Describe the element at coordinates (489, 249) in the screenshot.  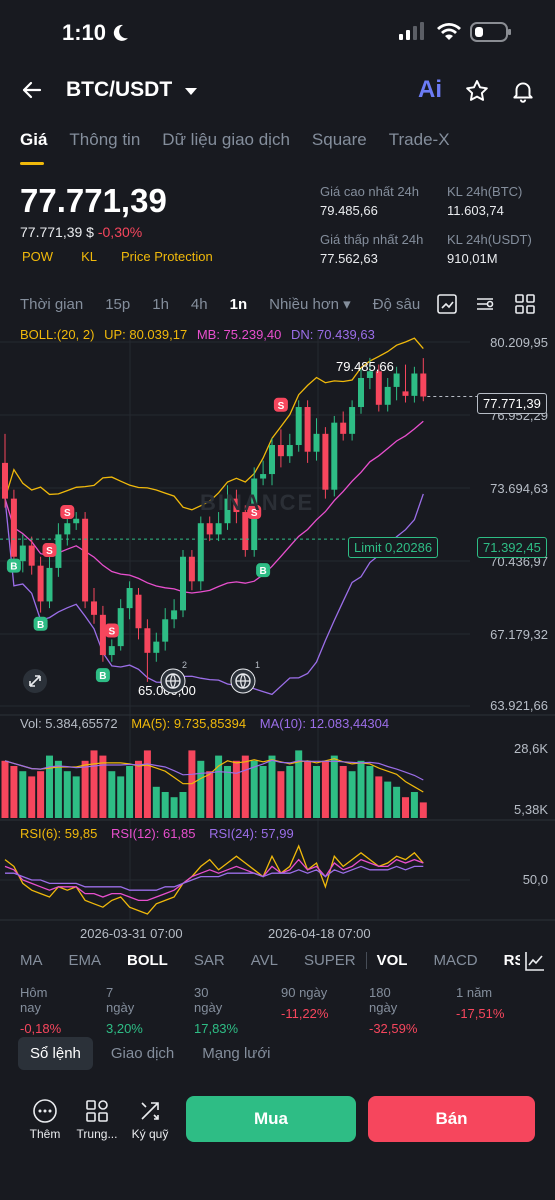
I see `stat-vol-usdt: KL 24h(USDT) 910,01M` at that location.